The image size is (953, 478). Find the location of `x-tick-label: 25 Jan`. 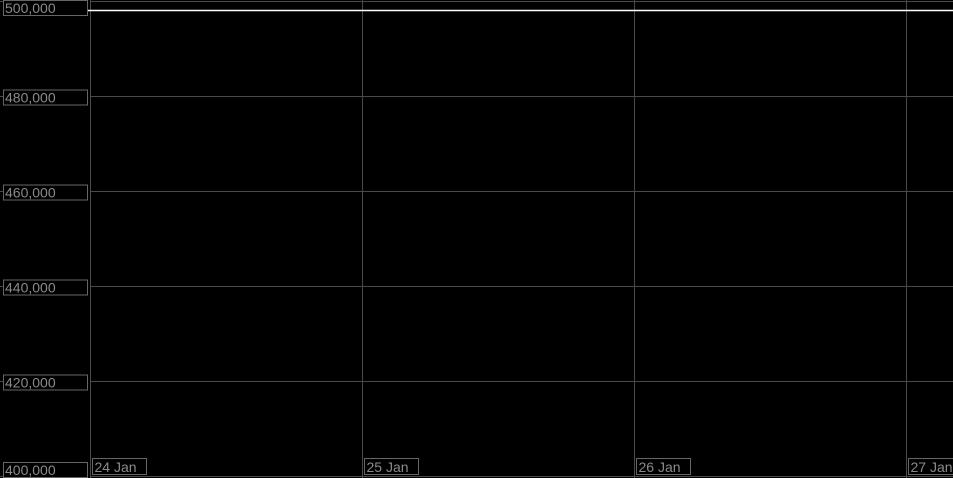

x-tick-label: 25 Jan is located at coordinates (388, 467).